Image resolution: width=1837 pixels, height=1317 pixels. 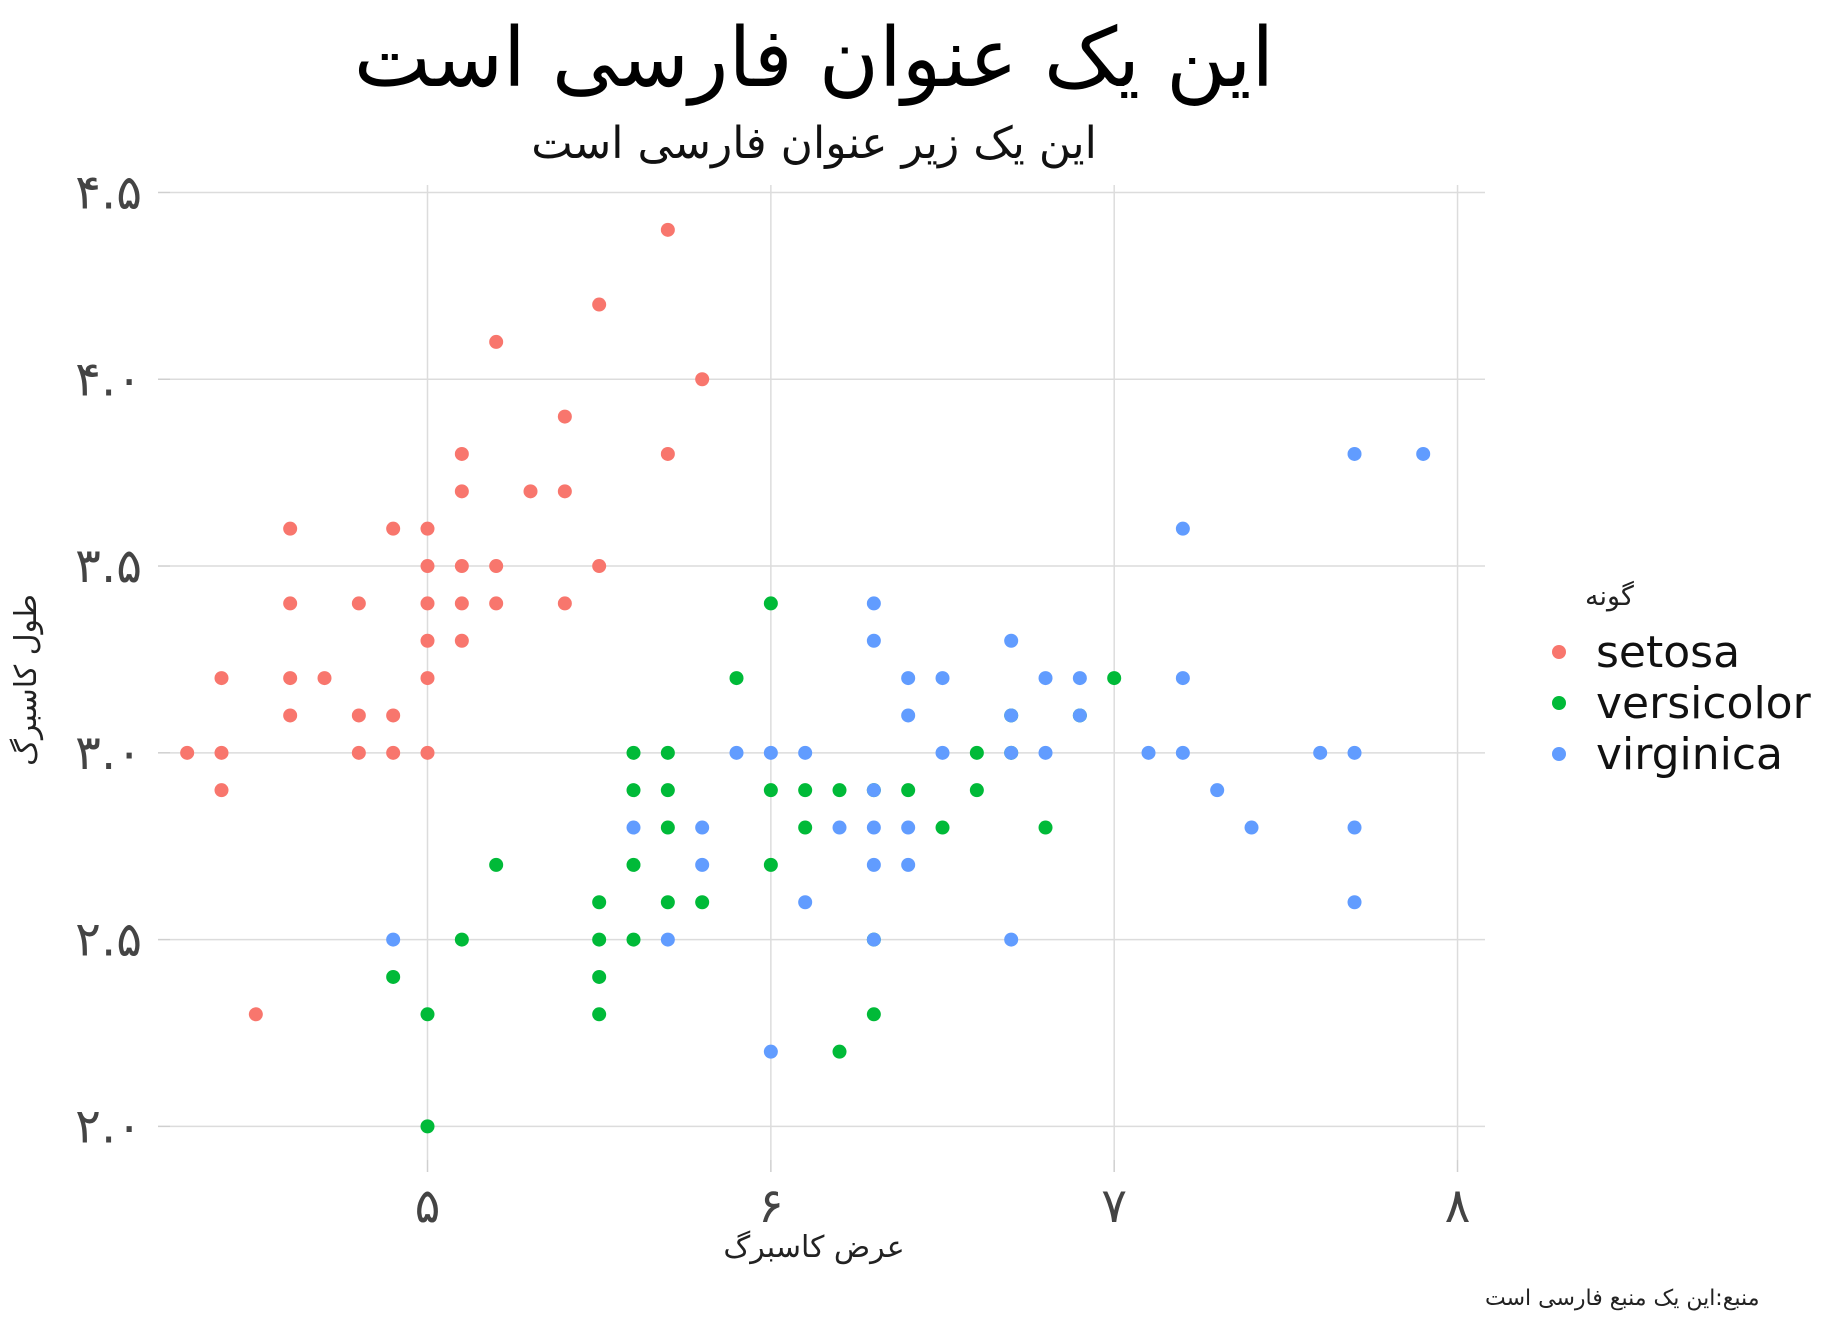 What do you see at coordinates (108, 940) in the screenshot?
I see `y-tick-label: ۲.۵` at bounding box center [108, 940].